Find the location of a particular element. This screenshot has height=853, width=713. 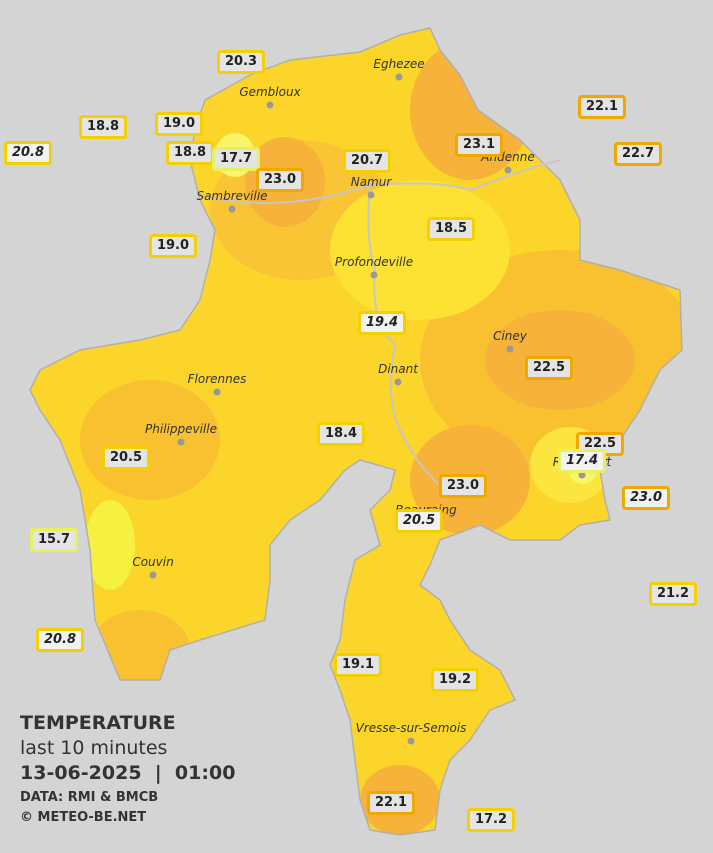

station-value: 20.7 is located at coordinates (367, 161).